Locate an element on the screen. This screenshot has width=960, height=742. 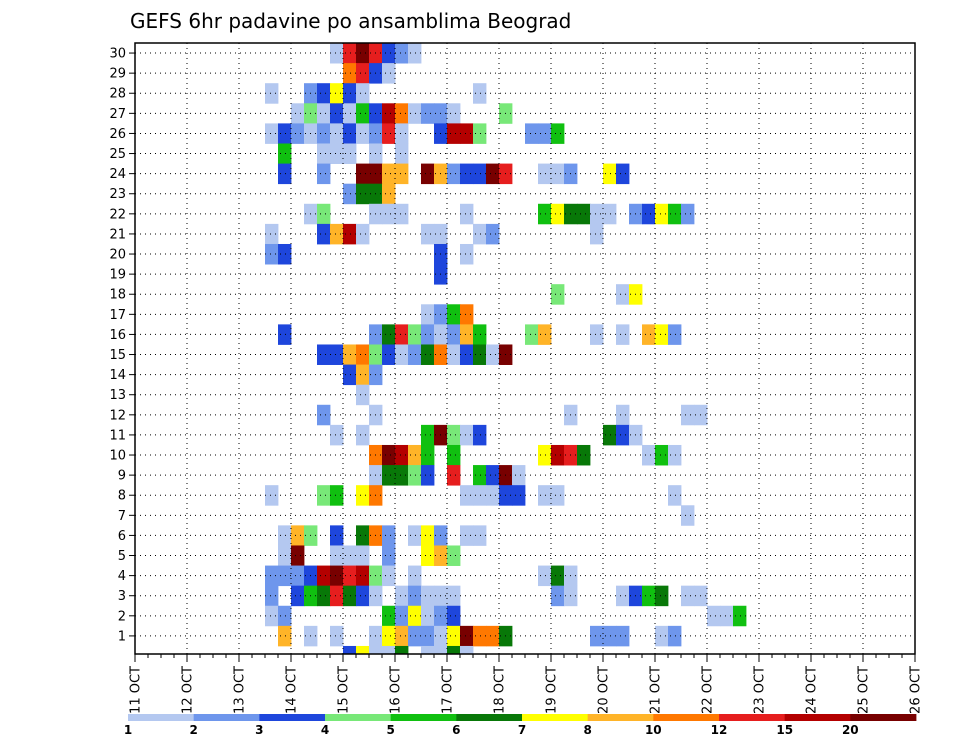
y-tick-label: 5 is located at coordinates (122, 556).